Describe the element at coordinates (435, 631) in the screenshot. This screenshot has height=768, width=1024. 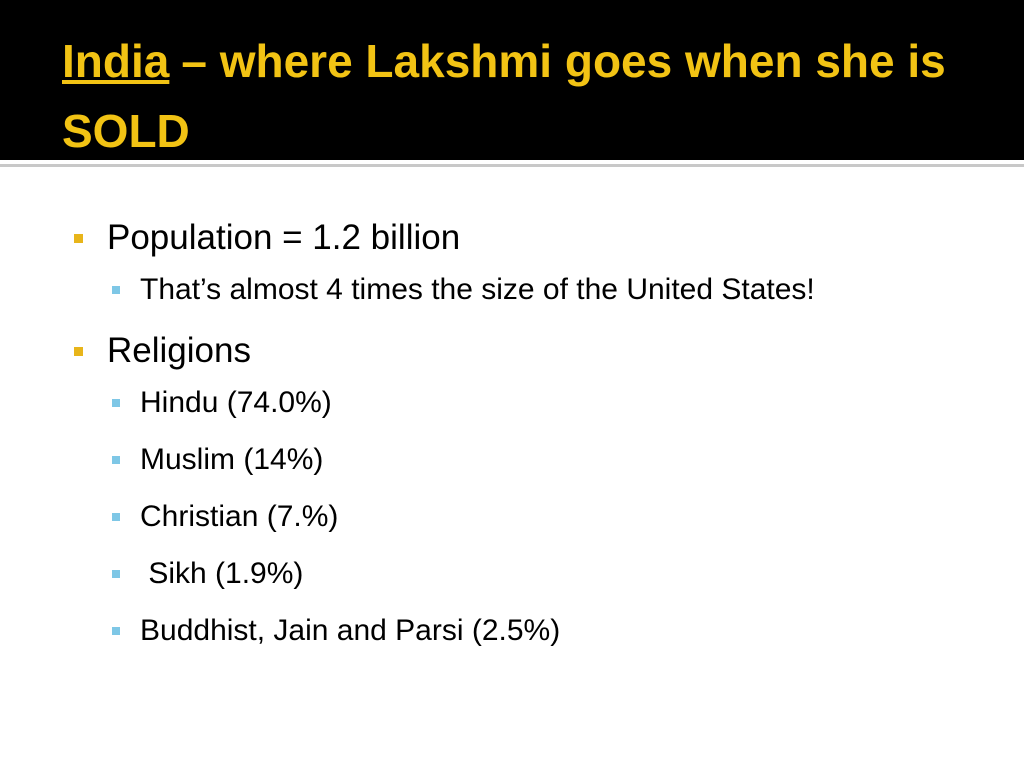
I see `sub-bullet: Buddhist, Jain and Parsi (2.5%)` at that location.